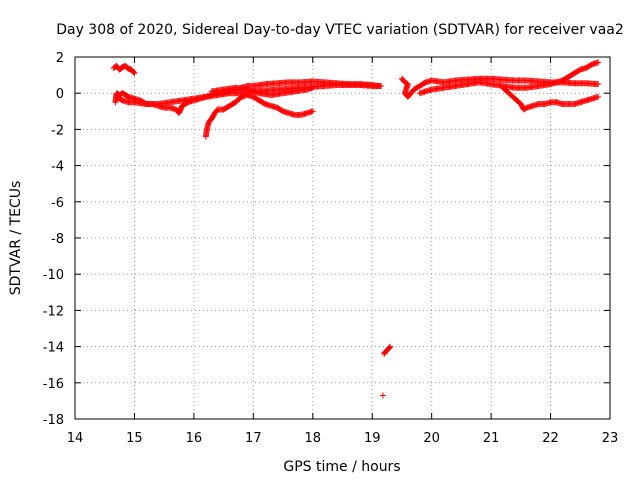 This screenshot has height=480, width=640. What do you see at coordinates (372, 438) in the screenshot?
I see `x-tick-label: 19` at bounding box center [372, 438].